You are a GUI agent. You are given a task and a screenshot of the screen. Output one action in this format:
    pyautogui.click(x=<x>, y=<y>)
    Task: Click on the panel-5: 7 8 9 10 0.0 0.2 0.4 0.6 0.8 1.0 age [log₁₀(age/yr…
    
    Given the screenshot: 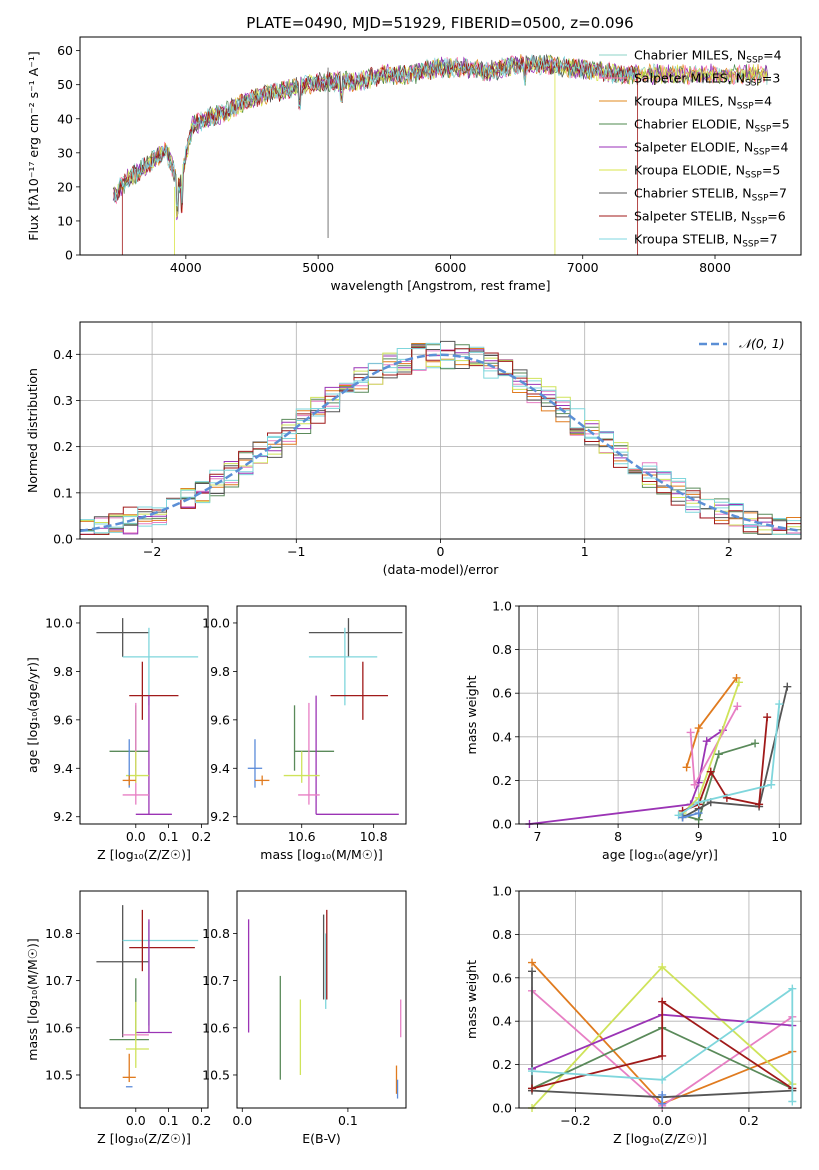 What is the action you would take?
    pyautogui.click(x=633, y=730)
    